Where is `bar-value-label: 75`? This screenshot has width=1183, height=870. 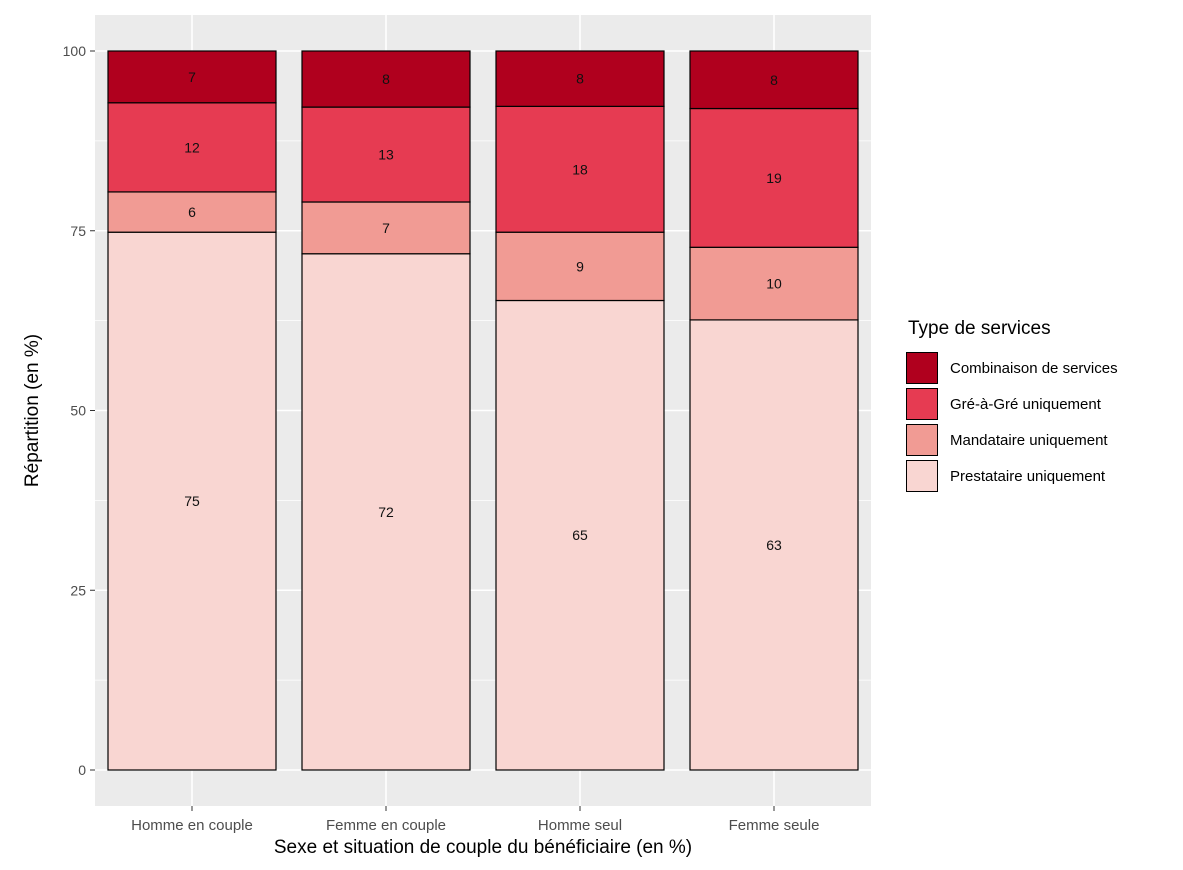 bar-value-label: 75 is located at coordinates (192, 501).